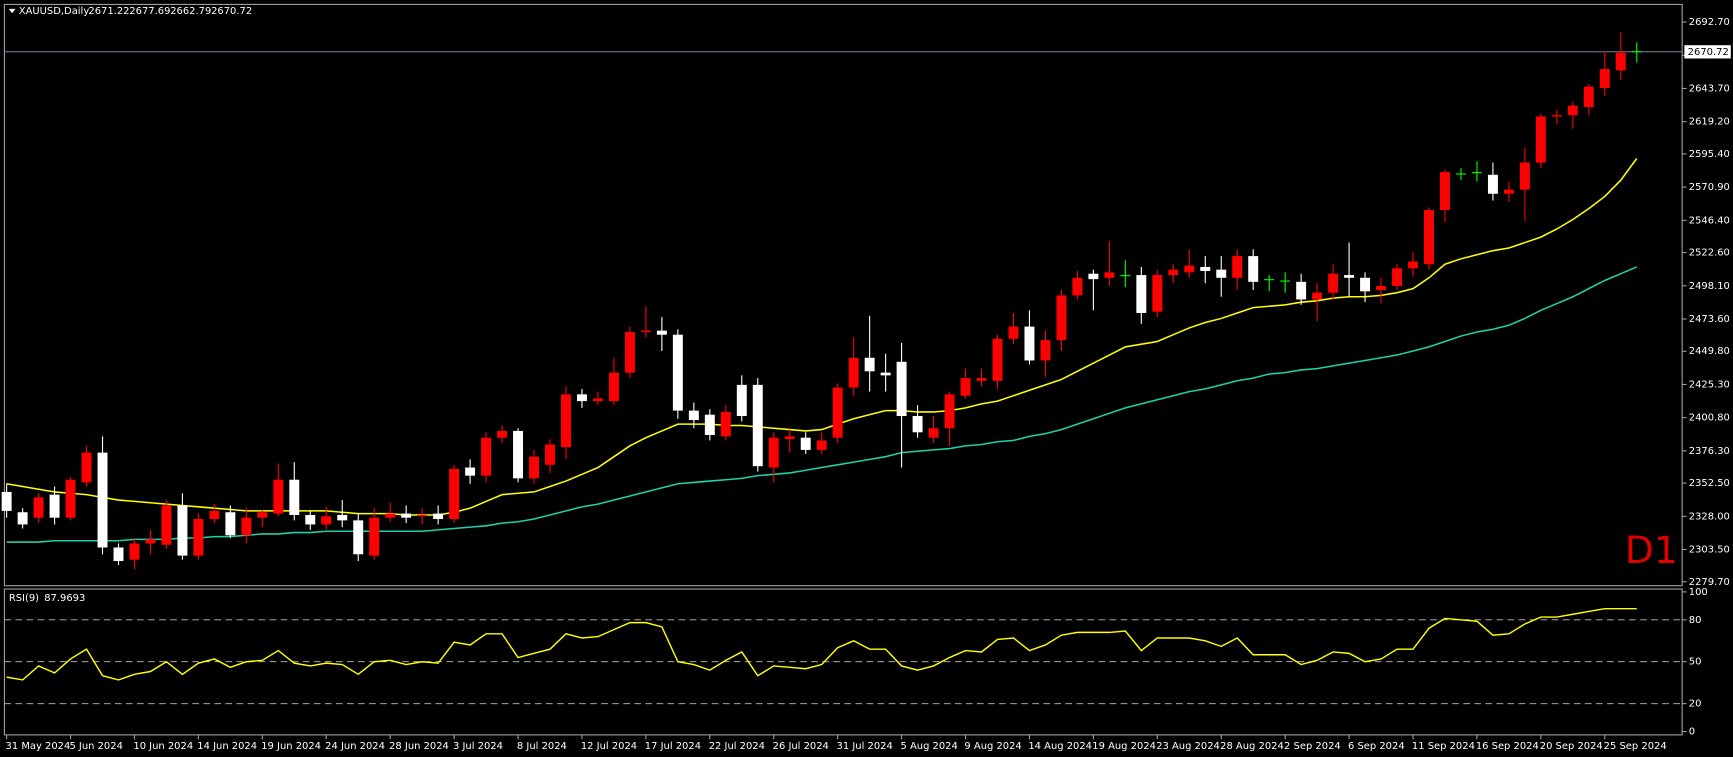 The image size is (1733, 757). I want to click on price-box-label: 2670.72, so click(1708, 52).